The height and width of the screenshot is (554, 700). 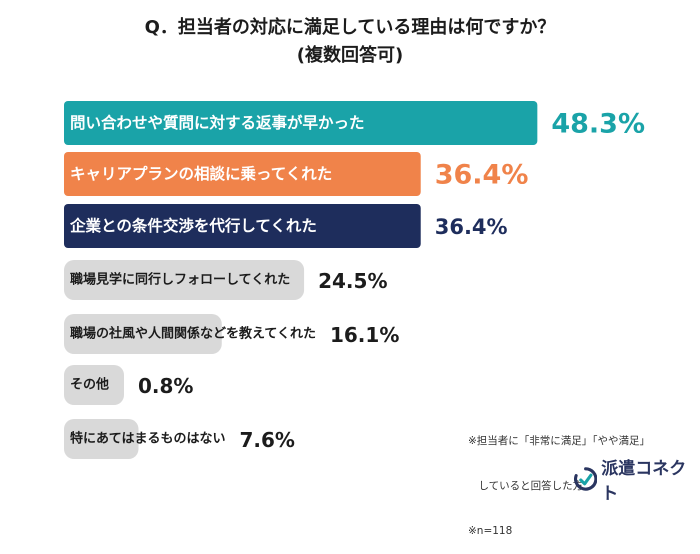 What do you see at coordinates (266, 440) in the screenshot?
I see `bar-value-7: 7.6%` at bounding box center [266, 440].